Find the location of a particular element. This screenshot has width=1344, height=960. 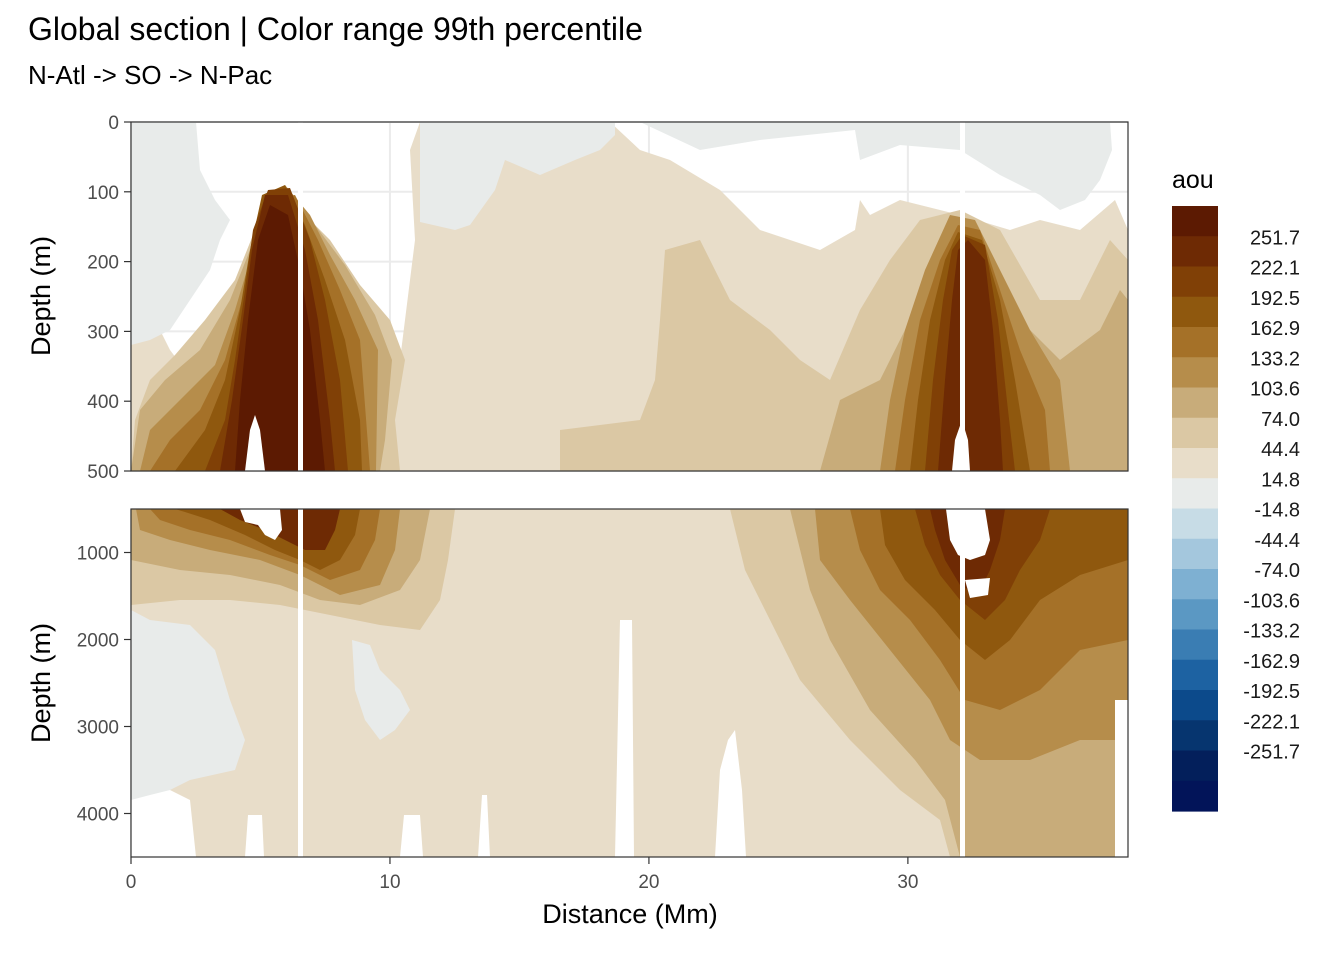

legend-label: -74.0 is located at coordinates (1277, 571).